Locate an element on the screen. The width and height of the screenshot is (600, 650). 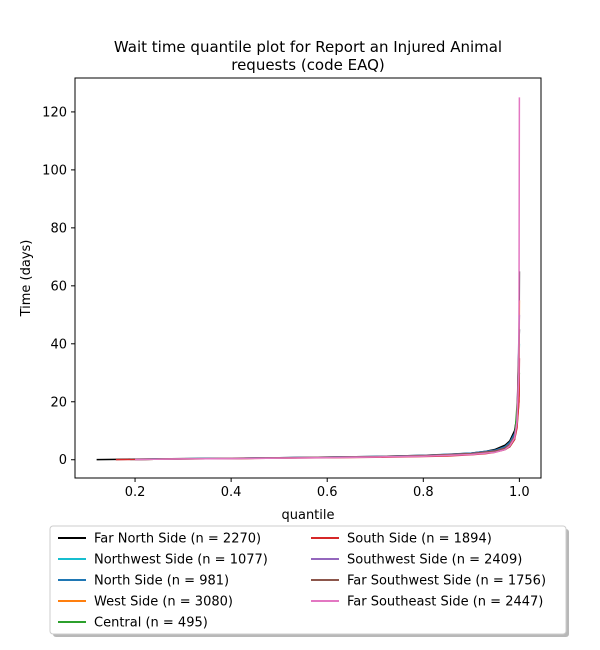
y-tick-label: 60 is located at coordinates (58, 286).